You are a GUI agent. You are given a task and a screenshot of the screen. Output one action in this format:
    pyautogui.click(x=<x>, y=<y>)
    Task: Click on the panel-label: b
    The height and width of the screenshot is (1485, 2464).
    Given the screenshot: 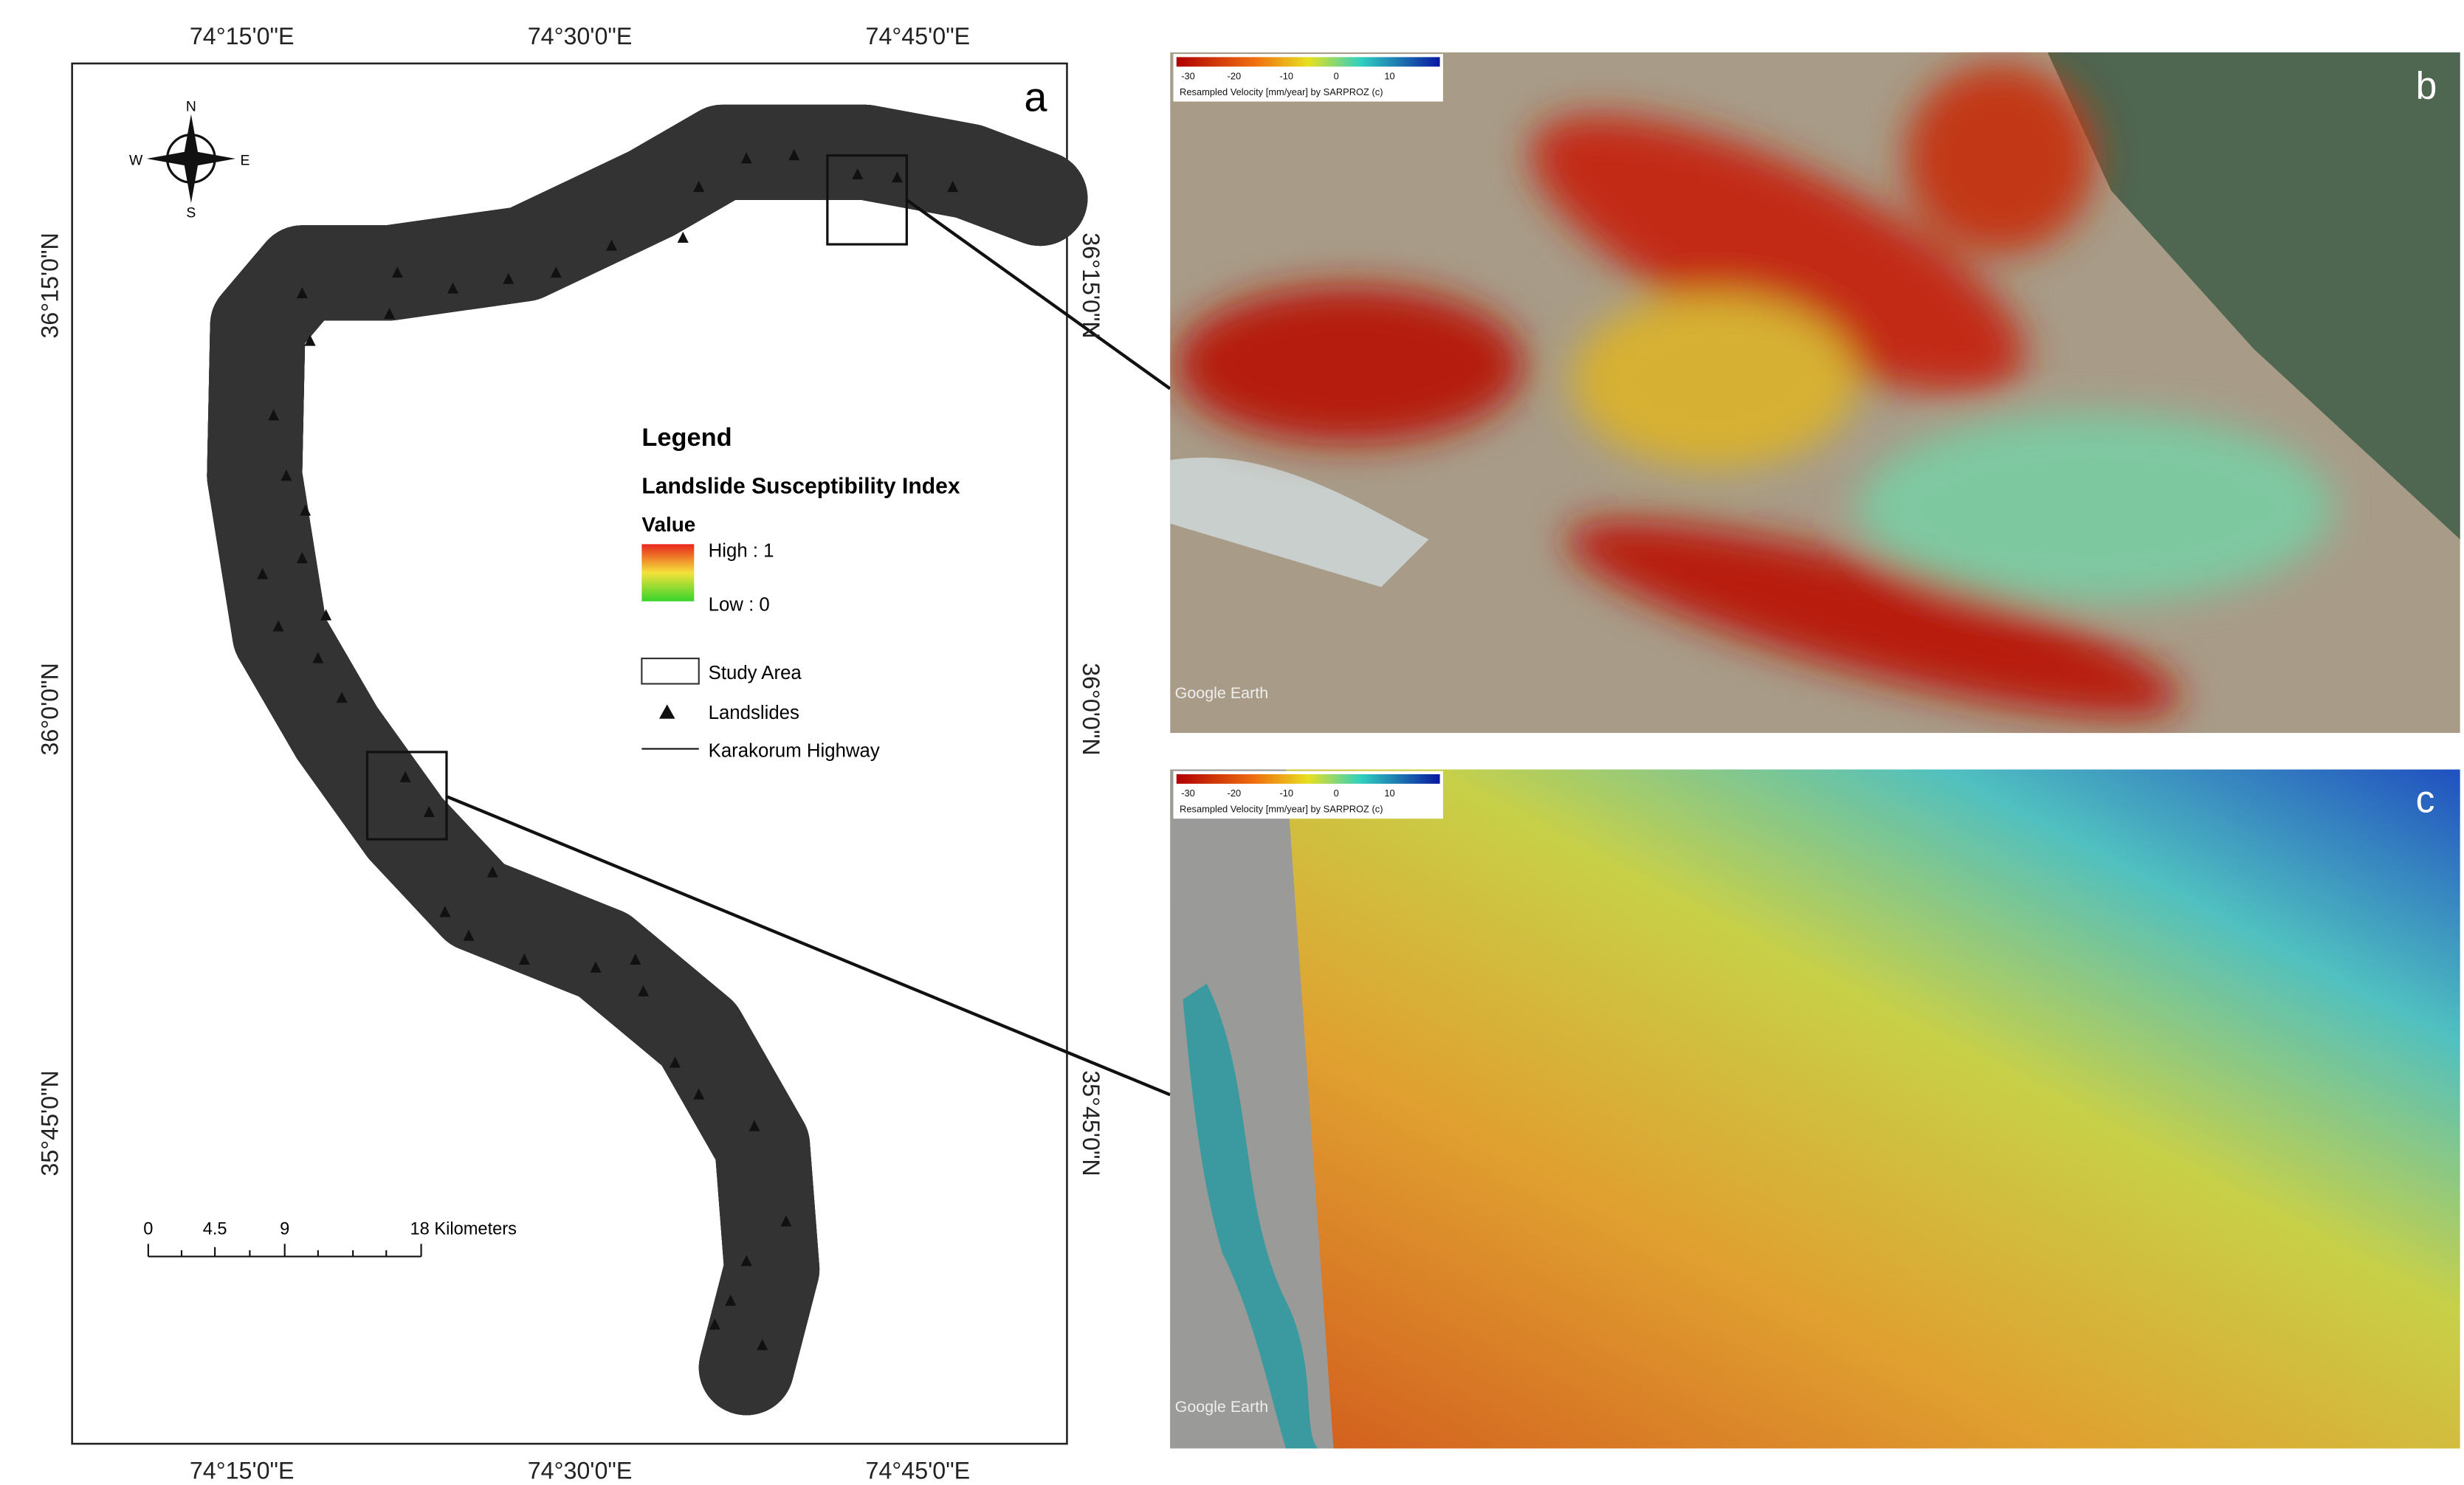 What is the action you would take?
    pyautogui.click(x=2426, y=84)
    